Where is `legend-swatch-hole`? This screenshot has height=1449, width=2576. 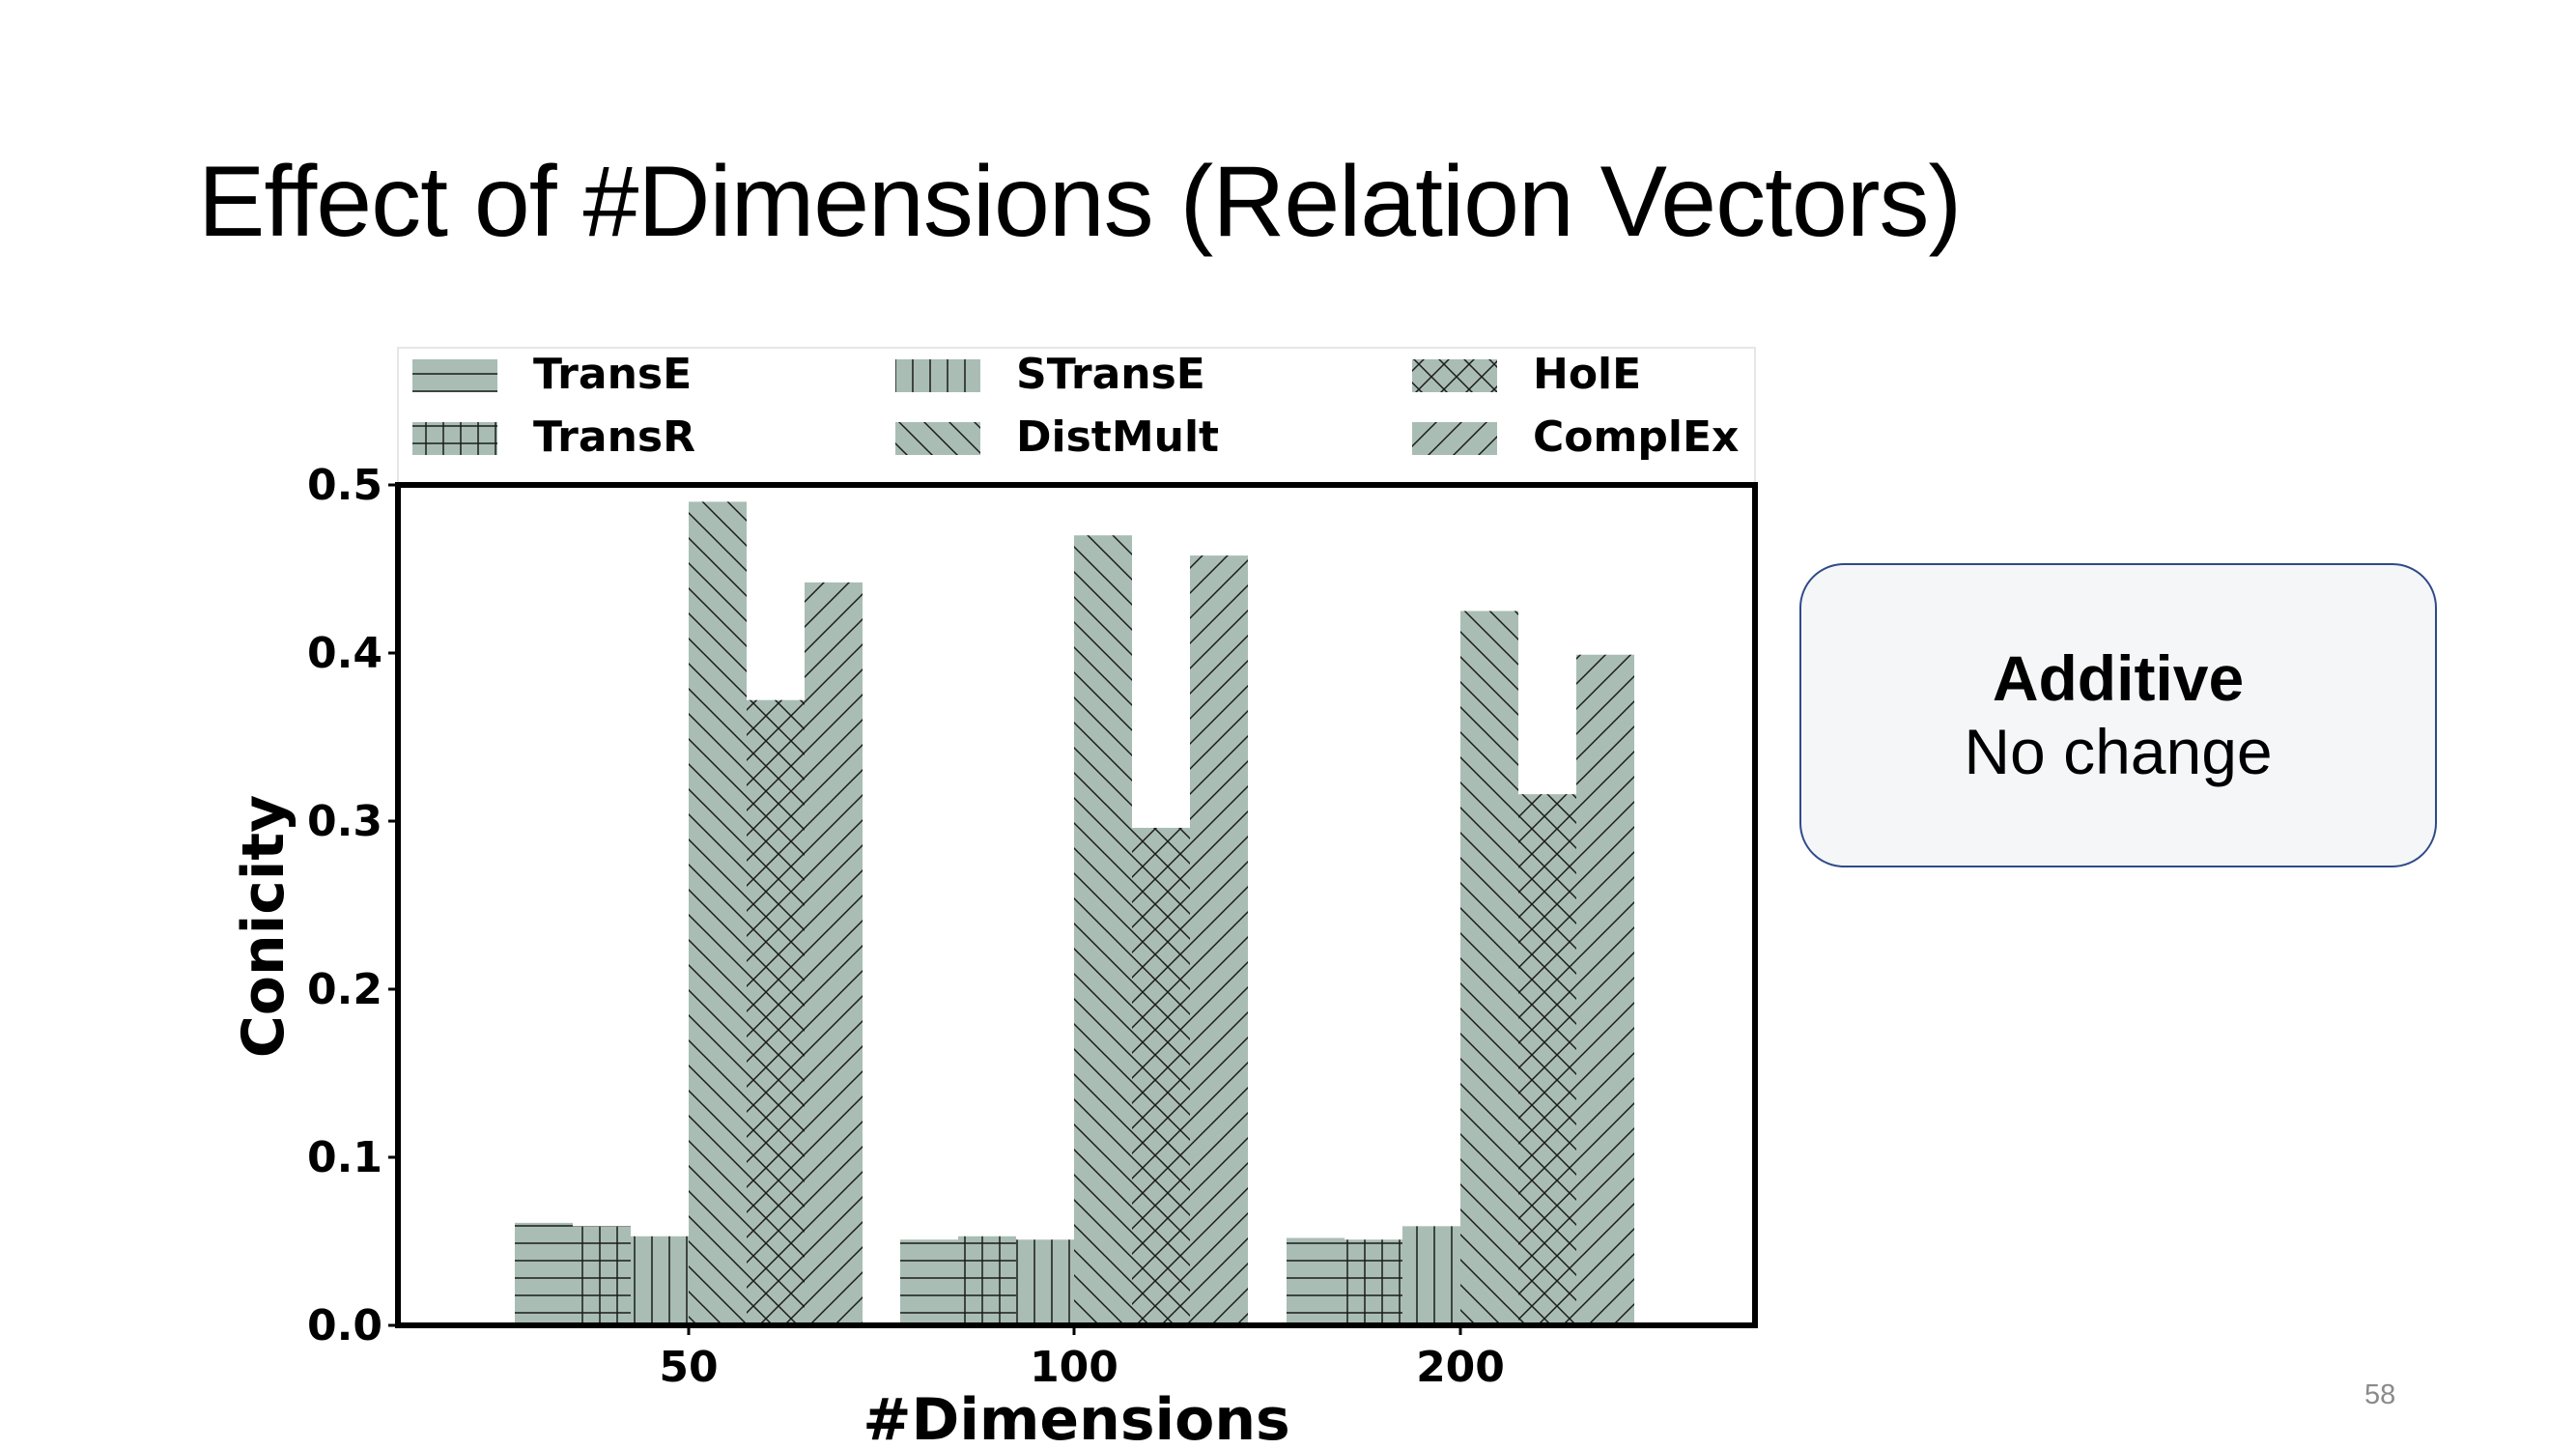
legend-swatch-hole is located at coordinates (1454, 375).